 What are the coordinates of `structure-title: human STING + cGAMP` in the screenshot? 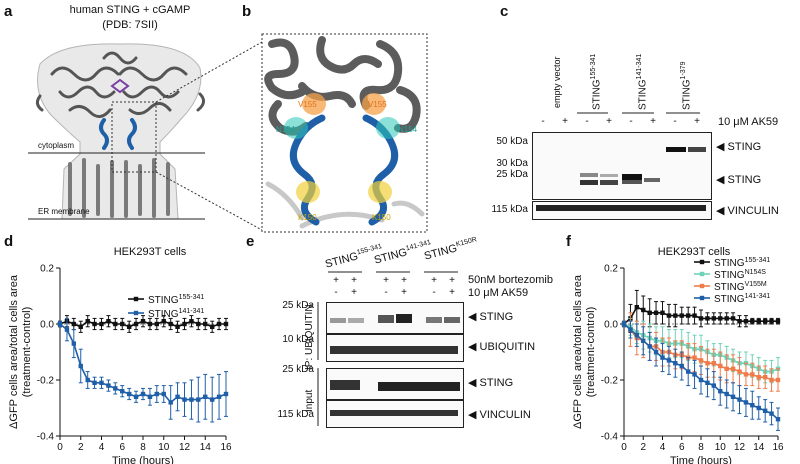 It's located at (130, 10).